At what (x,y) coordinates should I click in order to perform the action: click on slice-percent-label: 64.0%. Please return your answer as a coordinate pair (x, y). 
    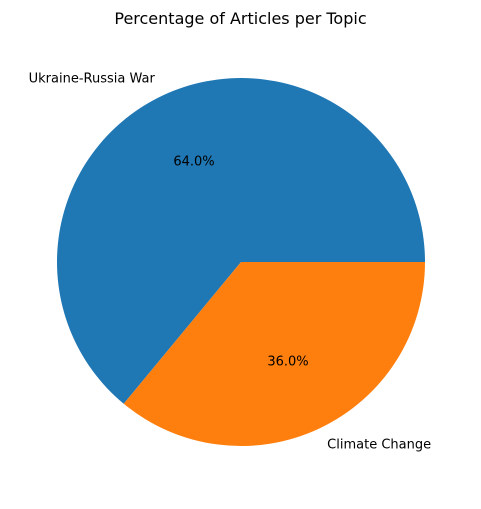
    Looking at the image, I should click on (193, 162).